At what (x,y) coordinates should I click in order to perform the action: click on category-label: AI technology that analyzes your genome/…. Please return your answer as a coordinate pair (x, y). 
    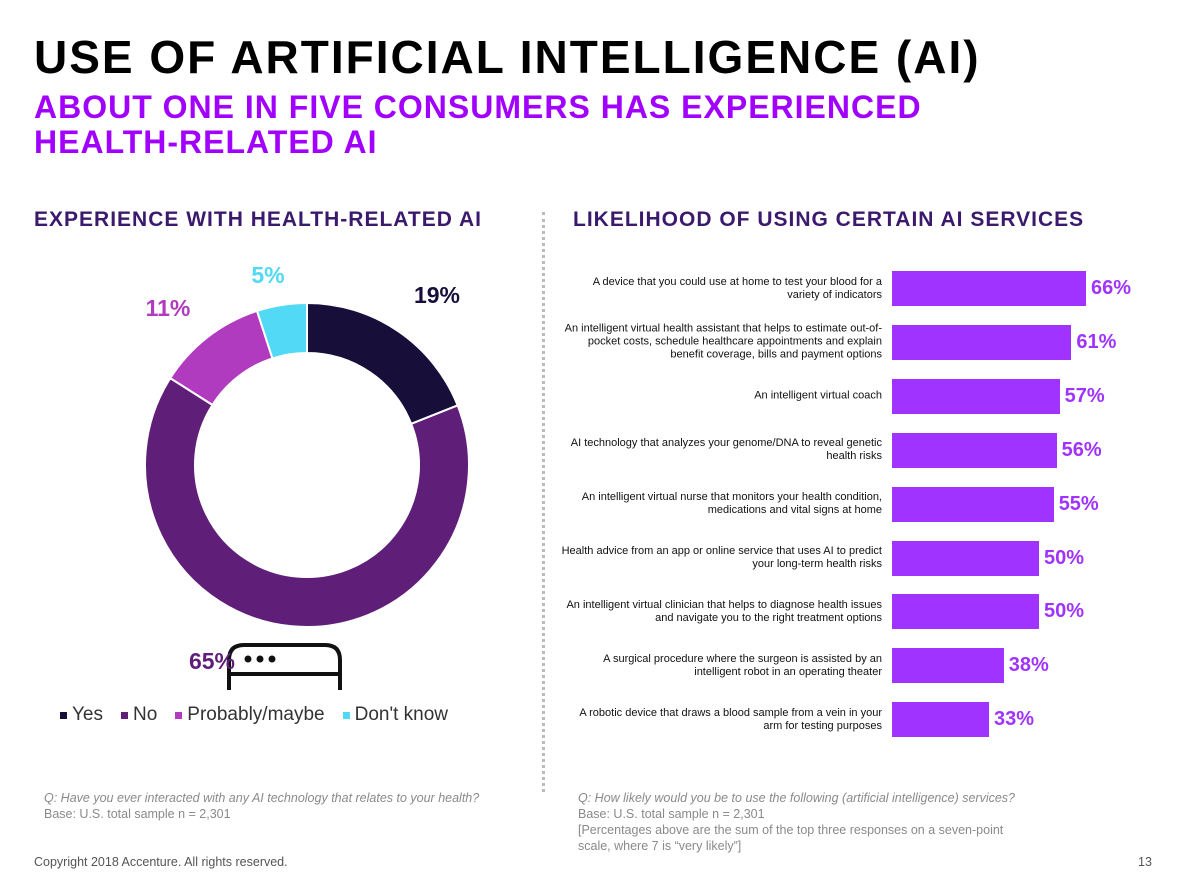
    Looking at the image, I should click on (726, 450).